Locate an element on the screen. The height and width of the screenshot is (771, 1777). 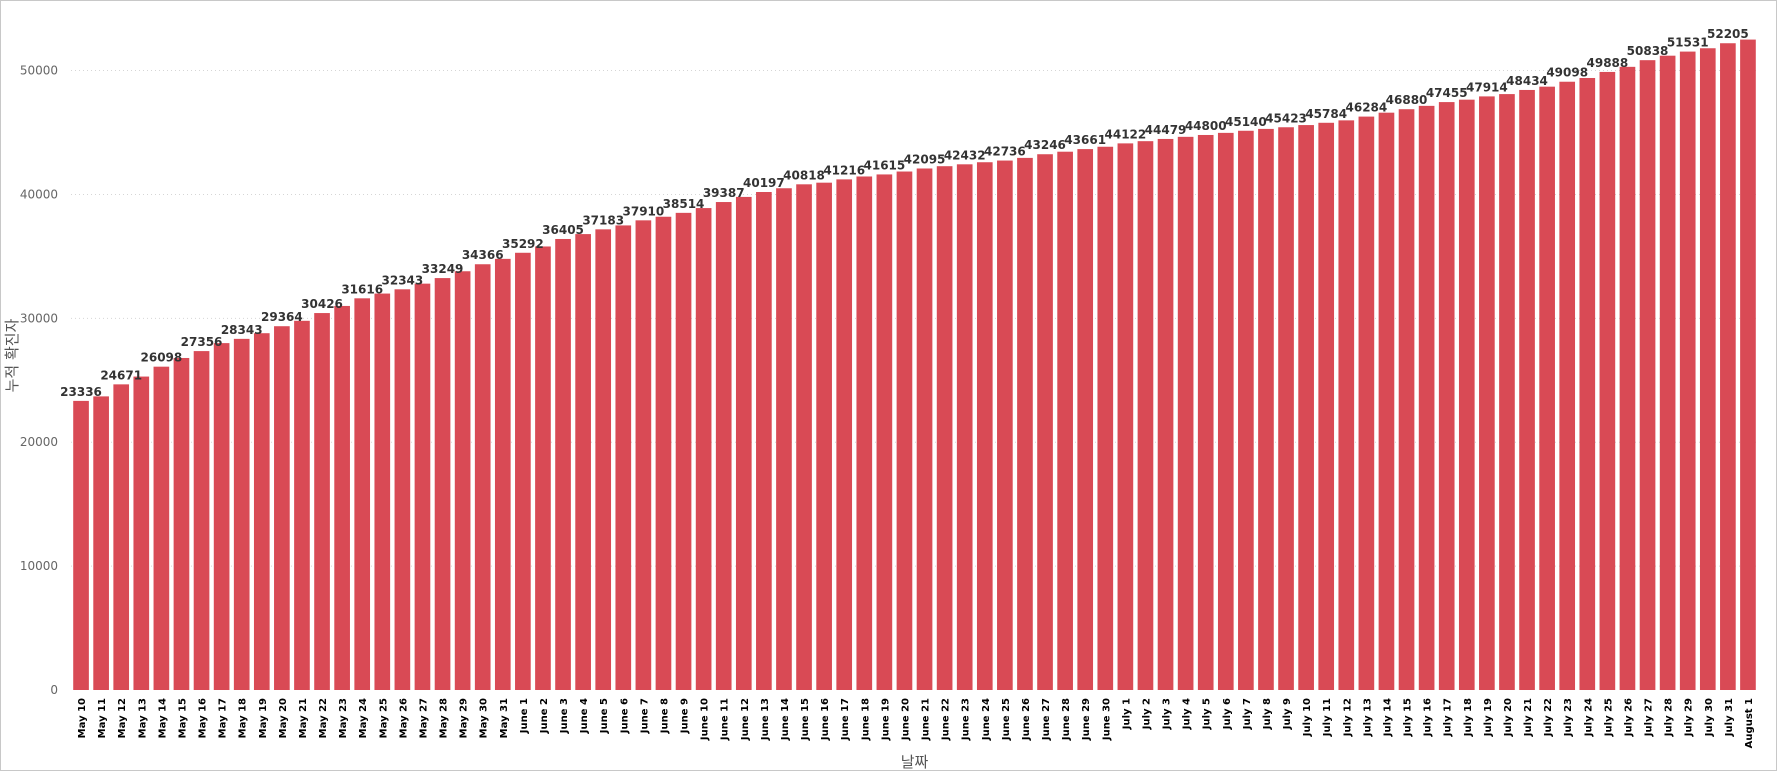
y-tick-label: 50000 is located at coordinates (39, 71).